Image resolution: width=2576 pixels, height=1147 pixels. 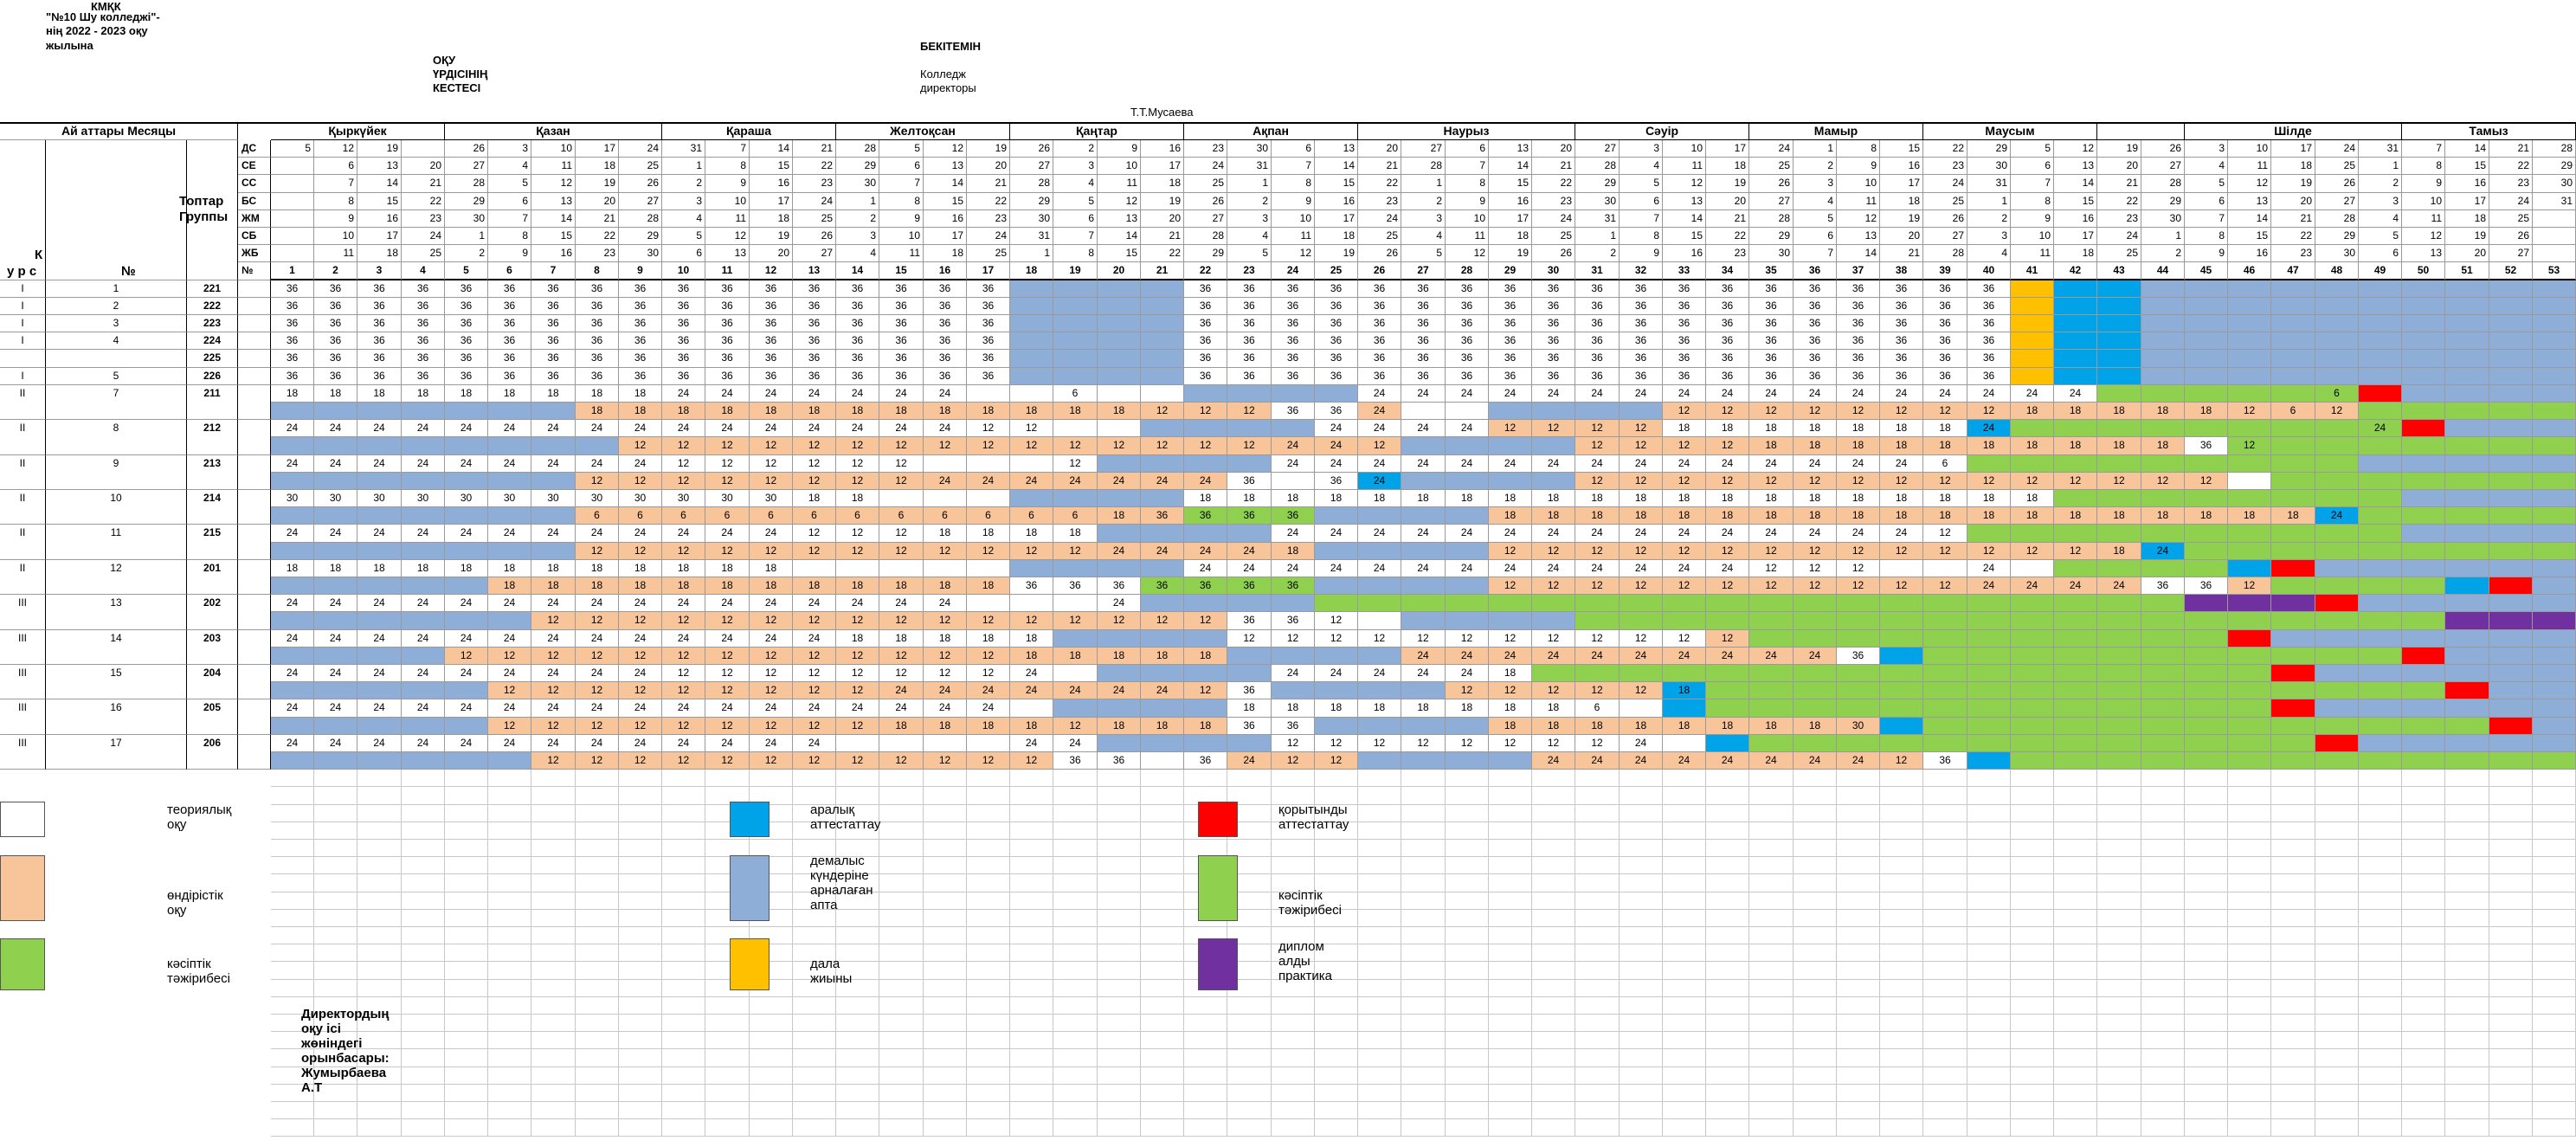 What do you see at coordinates (1293, 184) in the screenshot?
I see `calendar-cell-23-2: 8` at bounding box center [1293, 184].